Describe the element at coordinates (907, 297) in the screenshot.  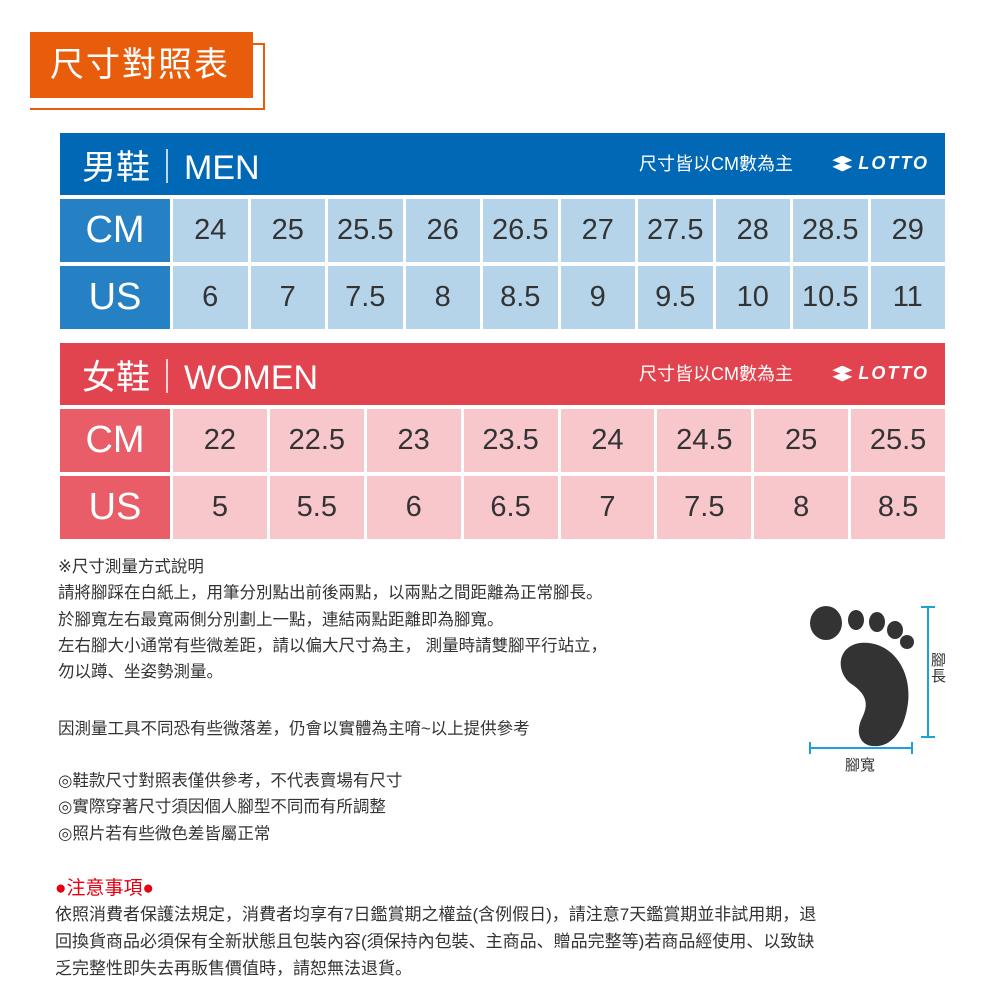
I see `size-cell: 11` at that location.